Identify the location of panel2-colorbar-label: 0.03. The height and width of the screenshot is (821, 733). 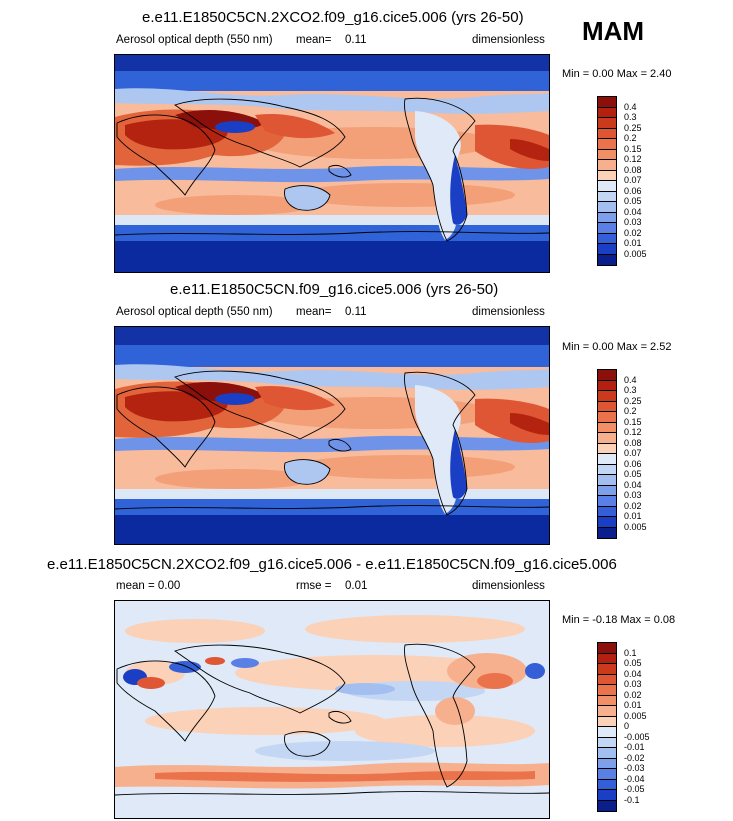
(633, 495).